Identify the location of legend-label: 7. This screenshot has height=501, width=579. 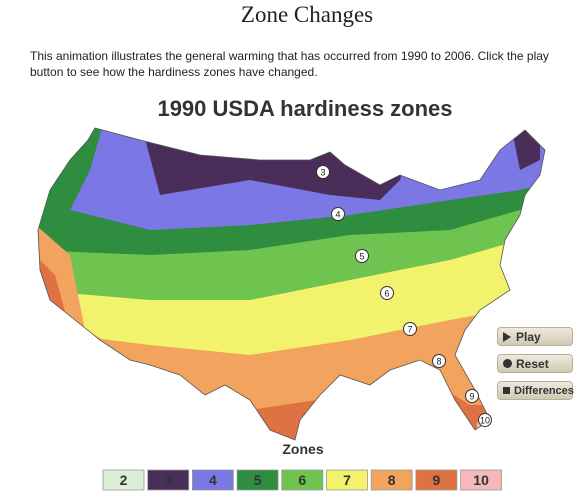
(347, 480).